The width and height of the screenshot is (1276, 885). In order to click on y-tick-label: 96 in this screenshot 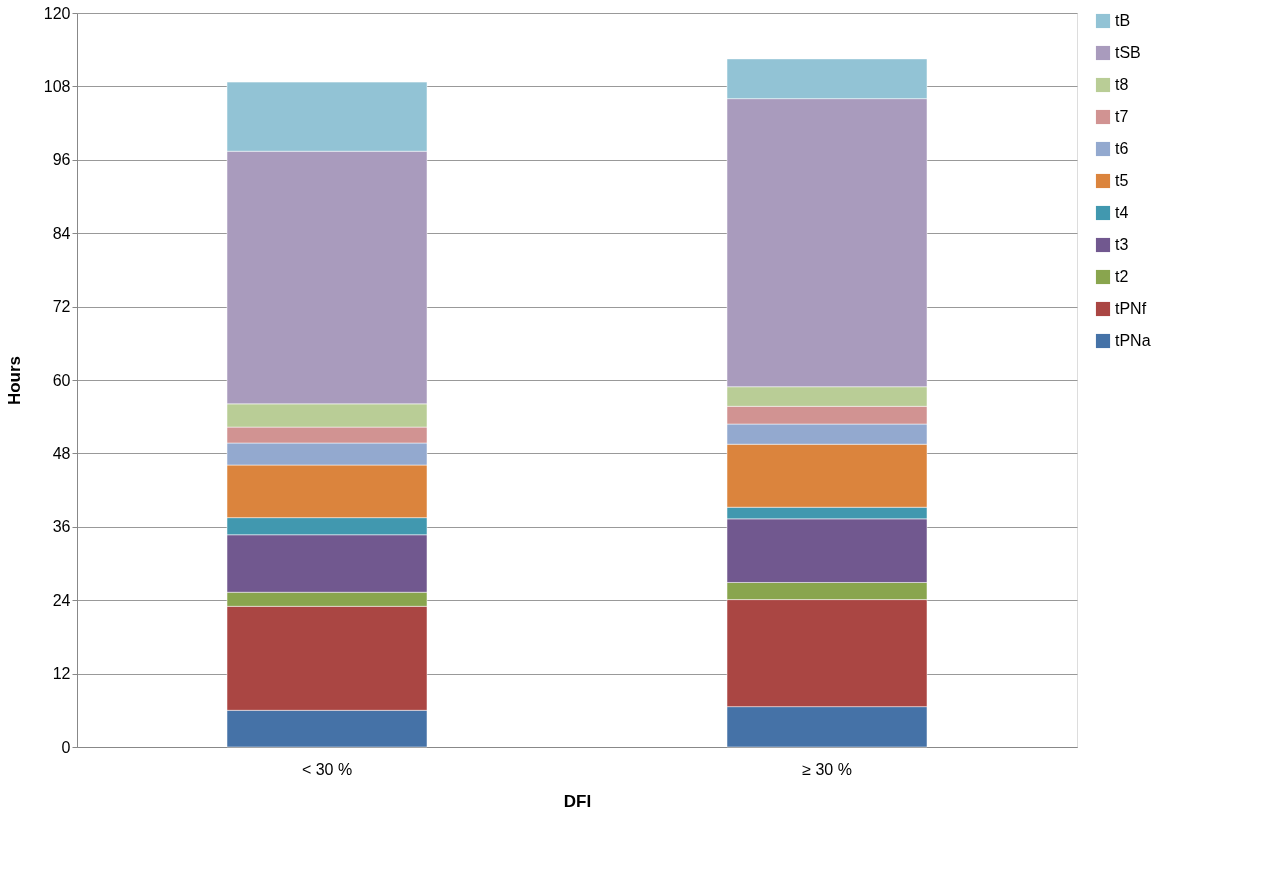, I will do `click(61, 160)`.